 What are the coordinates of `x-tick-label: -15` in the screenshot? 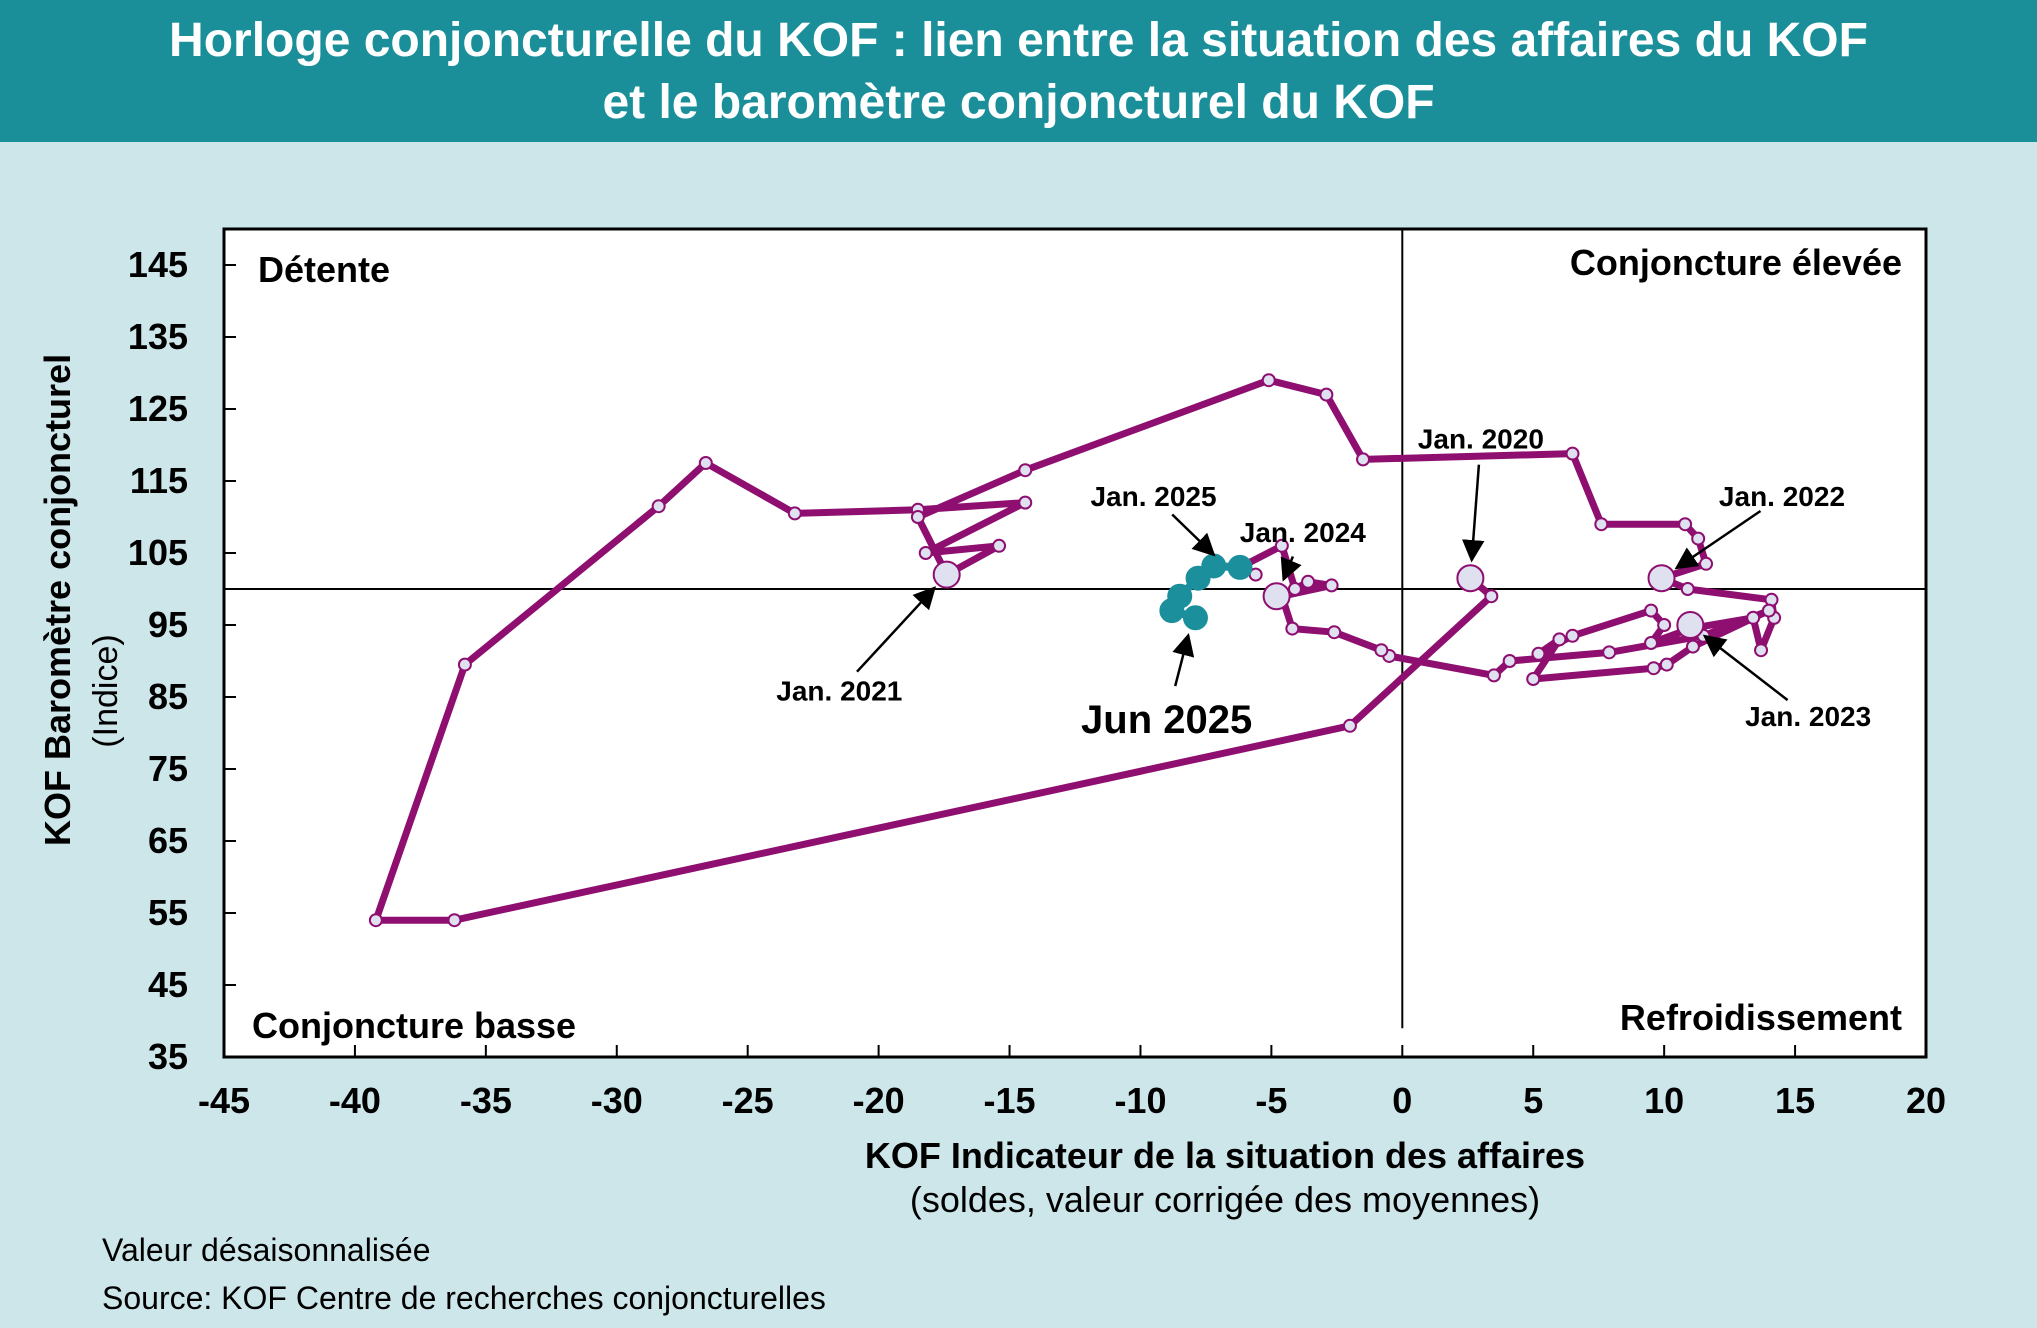 It's located at (1010, 1100).